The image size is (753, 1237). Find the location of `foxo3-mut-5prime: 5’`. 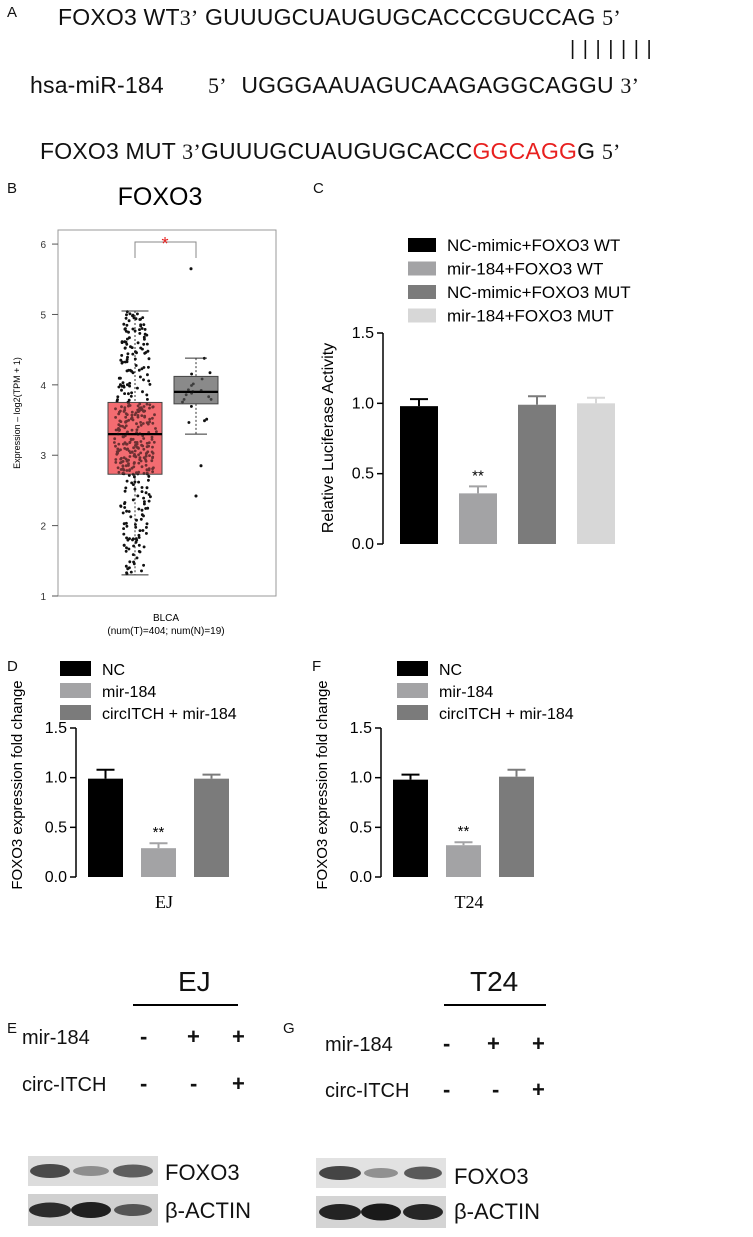

foxo3-mut-5prime: 5’ is located at coordinates (611, 151).